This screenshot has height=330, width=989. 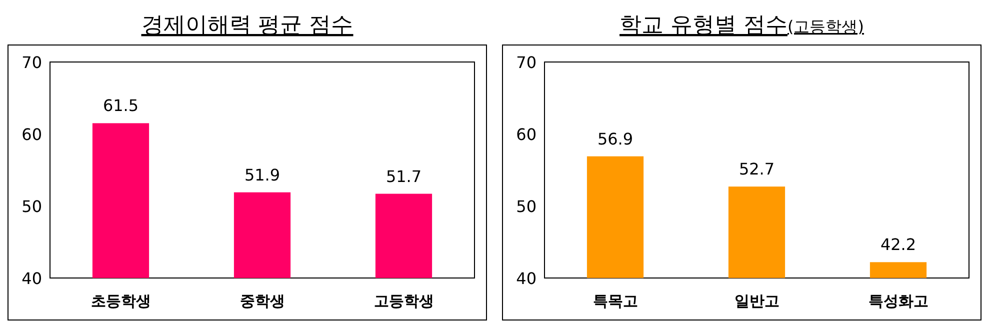 What do you see at coordinates (262, 174) in the screenshot?
I see `data-label: 51.9` at bounding box center [262, 174].